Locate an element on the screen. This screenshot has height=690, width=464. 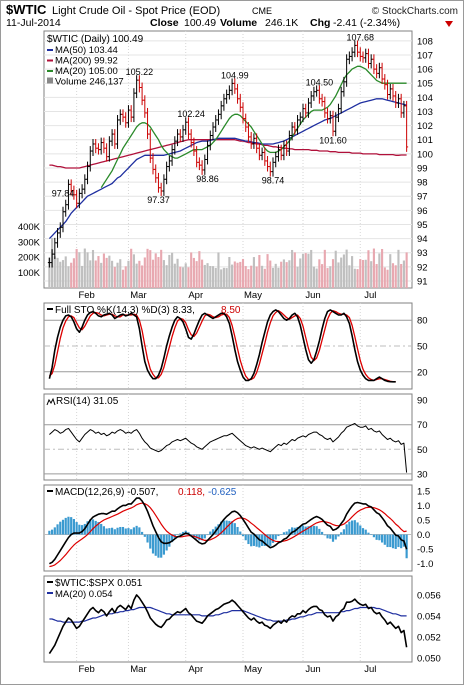
price-tick-label: 107 is located at coordinates (425, 56).